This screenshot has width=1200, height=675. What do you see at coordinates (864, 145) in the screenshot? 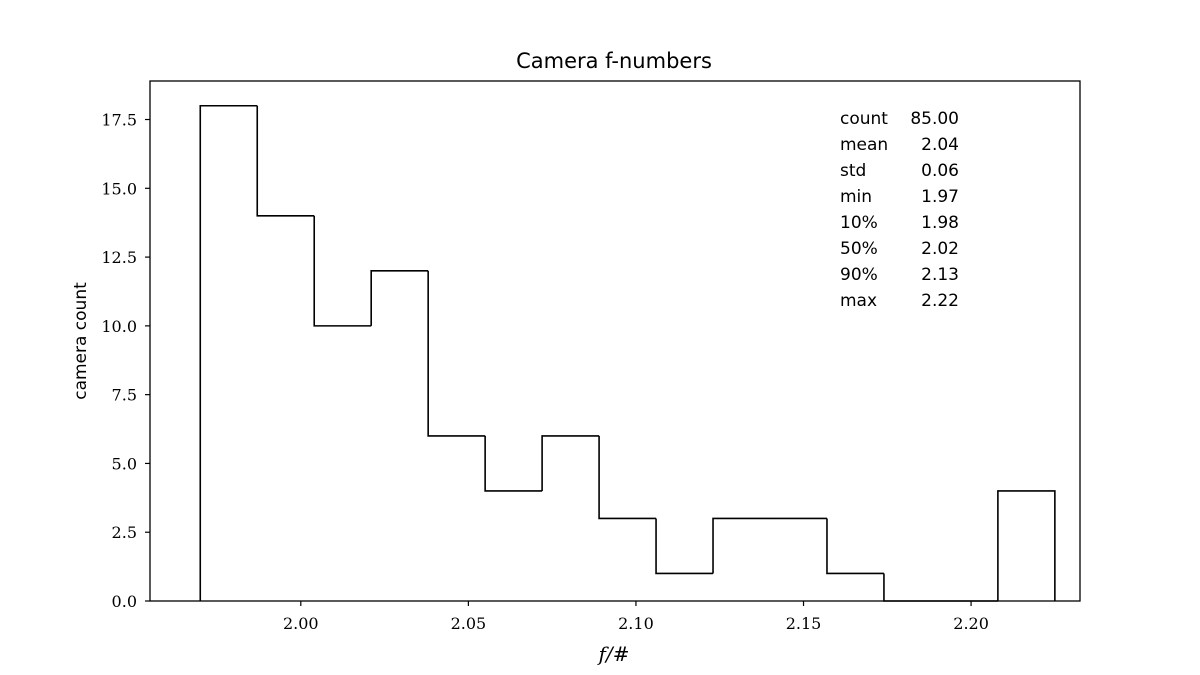
I see `stat-label: mean` at bounding box center [864, 145].